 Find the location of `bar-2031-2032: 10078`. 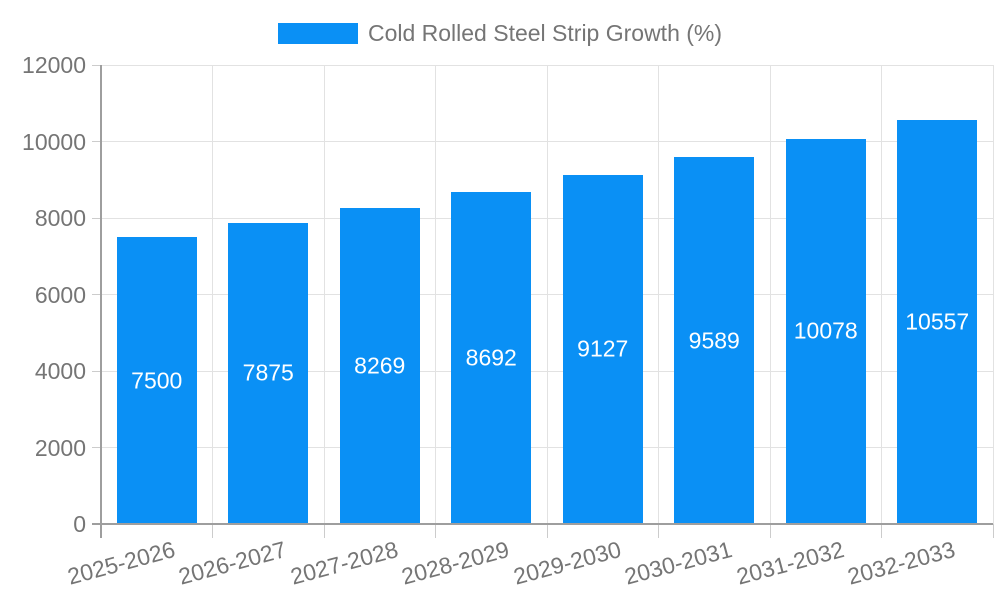

bar-2031-2032: 10078 is located at coordinates (825, 331).